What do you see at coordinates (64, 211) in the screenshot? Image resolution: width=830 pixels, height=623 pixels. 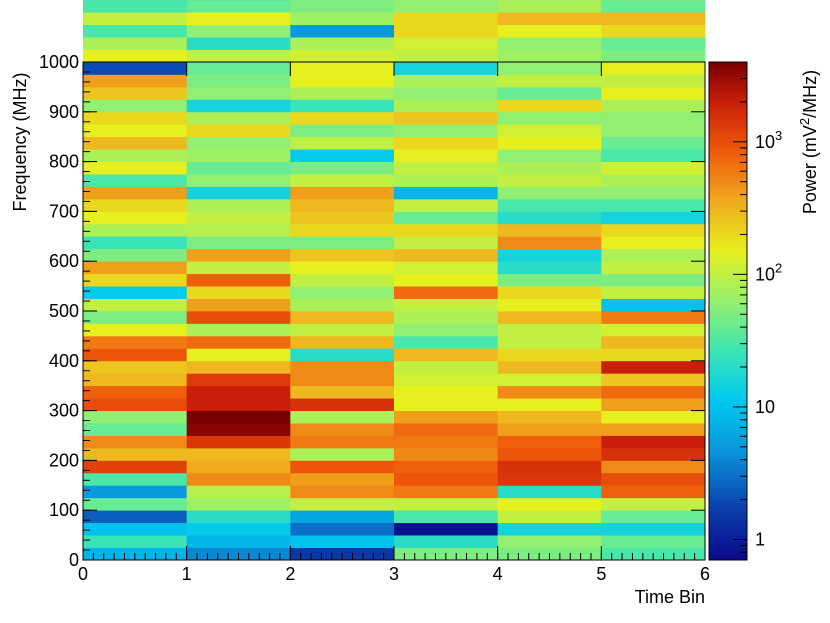 I see `y-tick-label: 700` at bounding box center [64, 211].